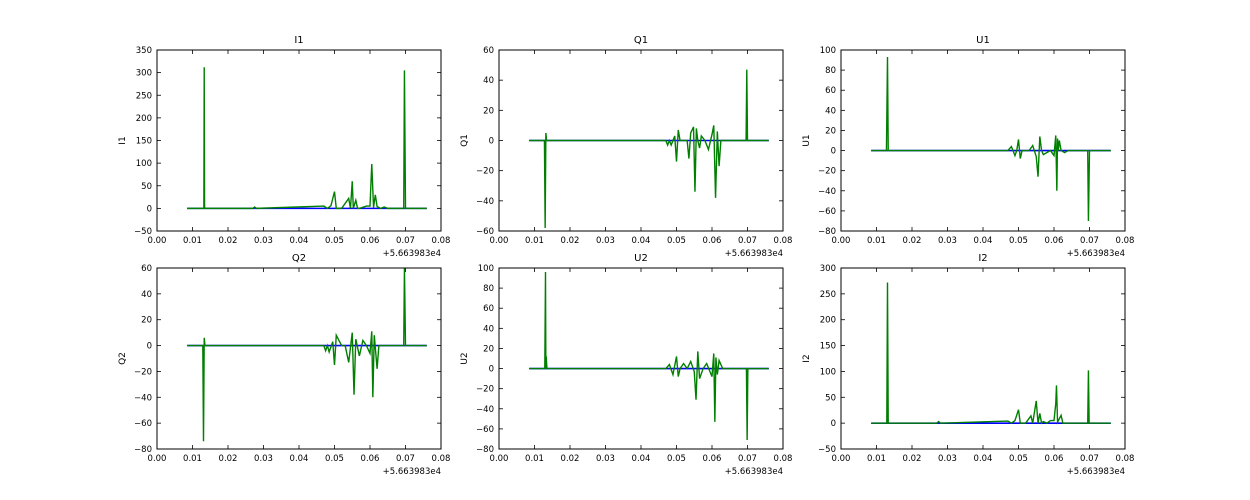 The height and width of the screenshot is (500, 1250). Describe the element at coordinates (807, 140) in the screenshot. I see `y-axis-label: U1` at that location.